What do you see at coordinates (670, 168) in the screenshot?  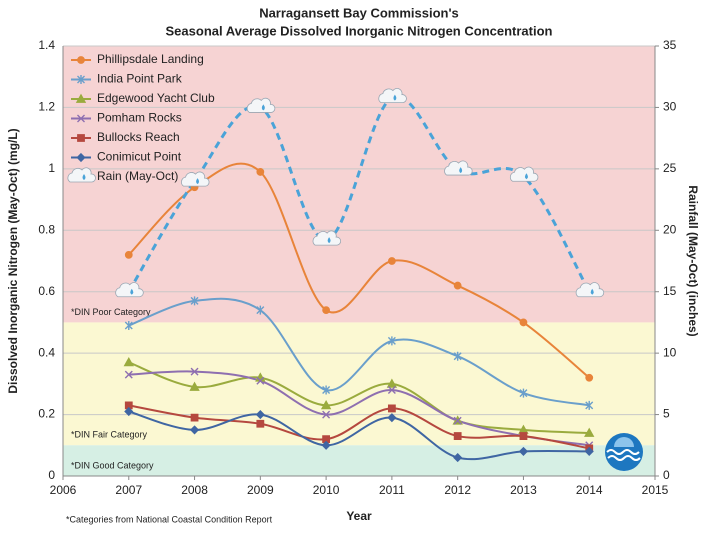 I see `y2-tick-label: 25` at bounding box center [670, 168].